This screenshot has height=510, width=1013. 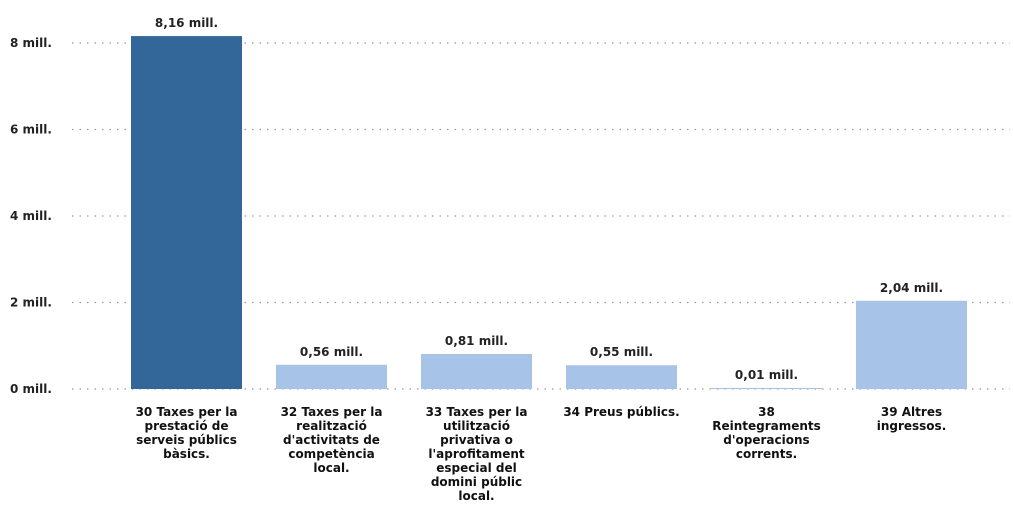 What do you see at coordinates (621, 352) in the screenshot?
I see `data-label: 0,55 mill.` at bounding box center [621, 352].